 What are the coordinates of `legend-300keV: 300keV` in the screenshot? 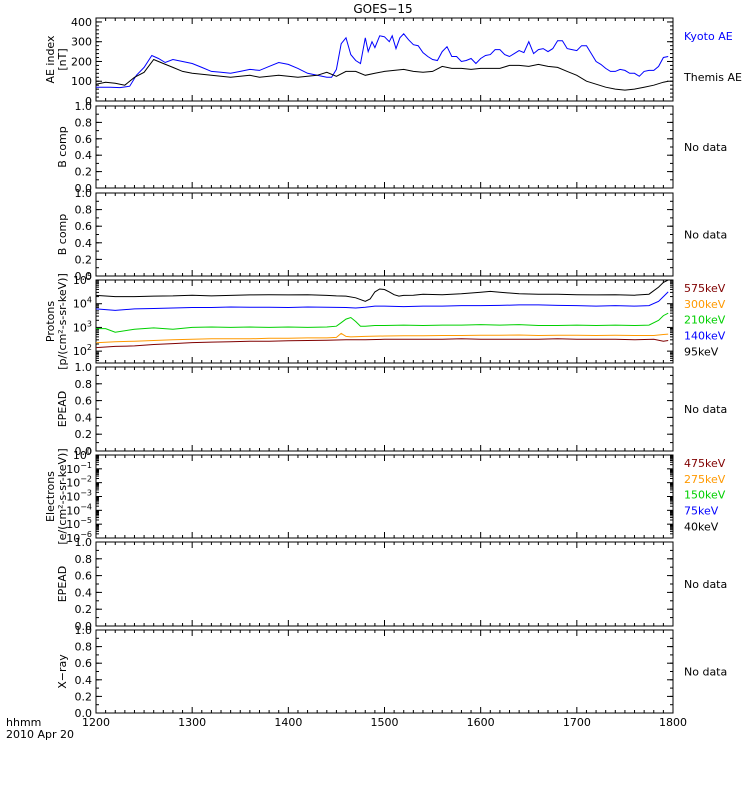 It's located at (705, 304).